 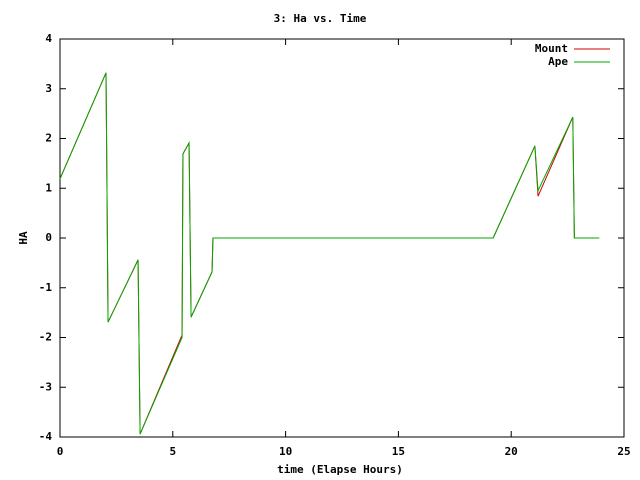 I want to click on x-tick-label: 5, so click(x=172, y=451).